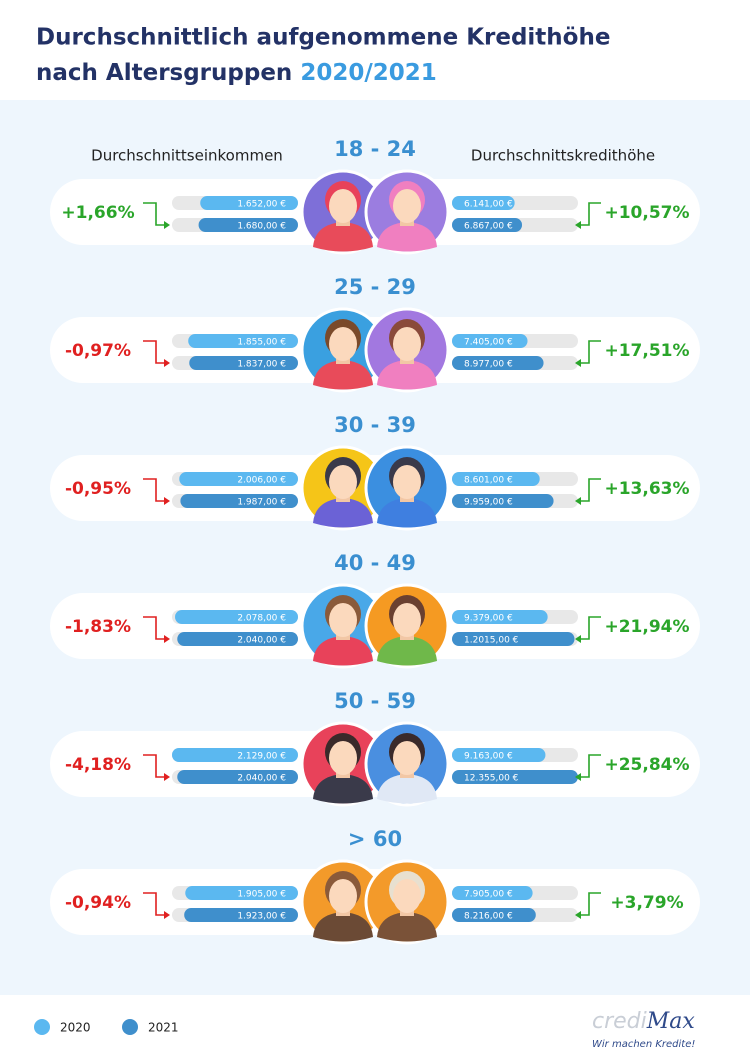  I want to click on change-label: +10,57%, so click(646, 213).